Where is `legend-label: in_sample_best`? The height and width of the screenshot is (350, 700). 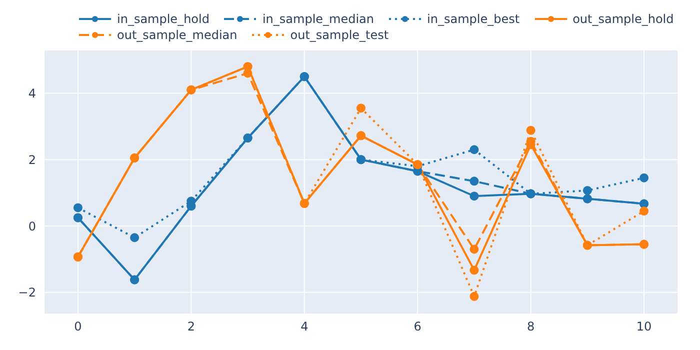 legend-label: in_sample_best is located at coordinates (473, 19).